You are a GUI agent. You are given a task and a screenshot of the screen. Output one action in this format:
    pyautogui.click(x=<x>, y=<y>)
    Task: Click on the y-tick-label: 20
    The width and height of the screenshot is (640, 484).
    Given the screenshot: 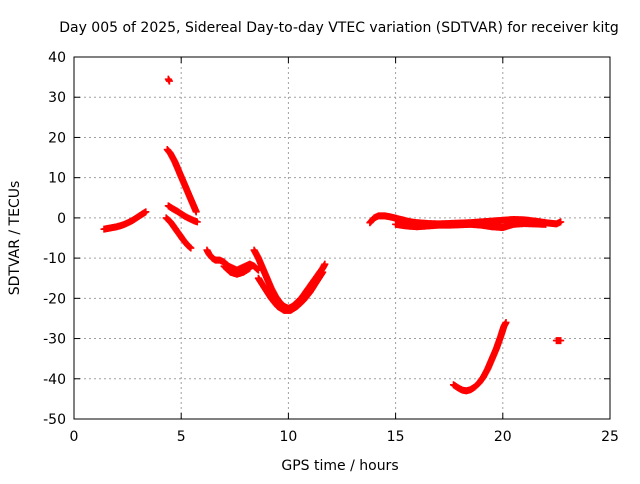 What is the action you would take?
    pyautogui.click(x=57, y=138)
    